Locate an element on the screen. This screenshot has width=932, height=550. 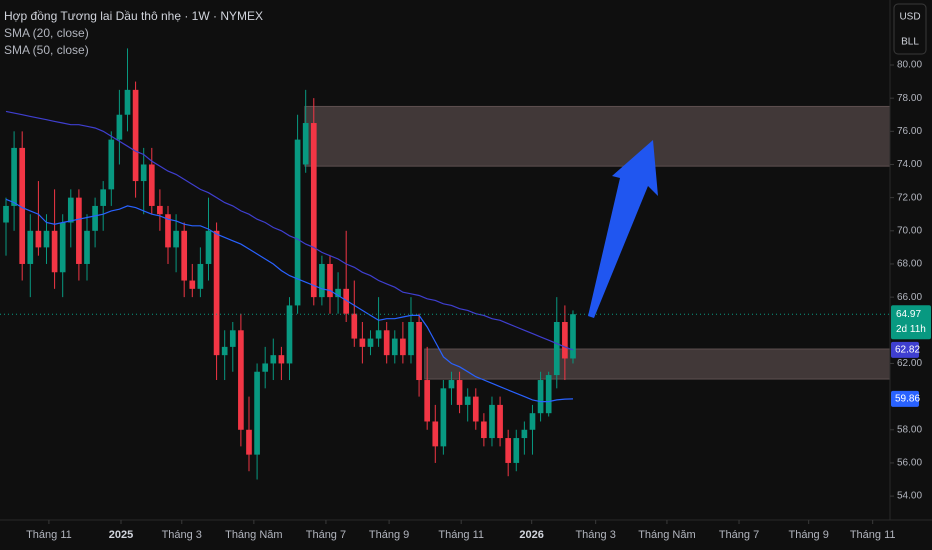
arrow is located at coordinates (623, 229).